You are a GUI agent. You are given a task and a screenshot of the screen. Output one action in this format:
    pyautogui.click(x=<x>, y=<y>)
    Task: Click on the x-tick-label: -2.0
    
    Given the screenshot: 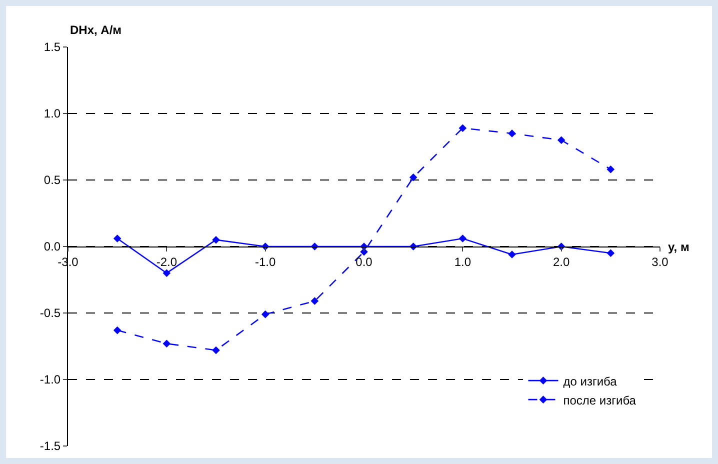 What is the action you would take?
    pyautogui.click(x=167, y=261)
    